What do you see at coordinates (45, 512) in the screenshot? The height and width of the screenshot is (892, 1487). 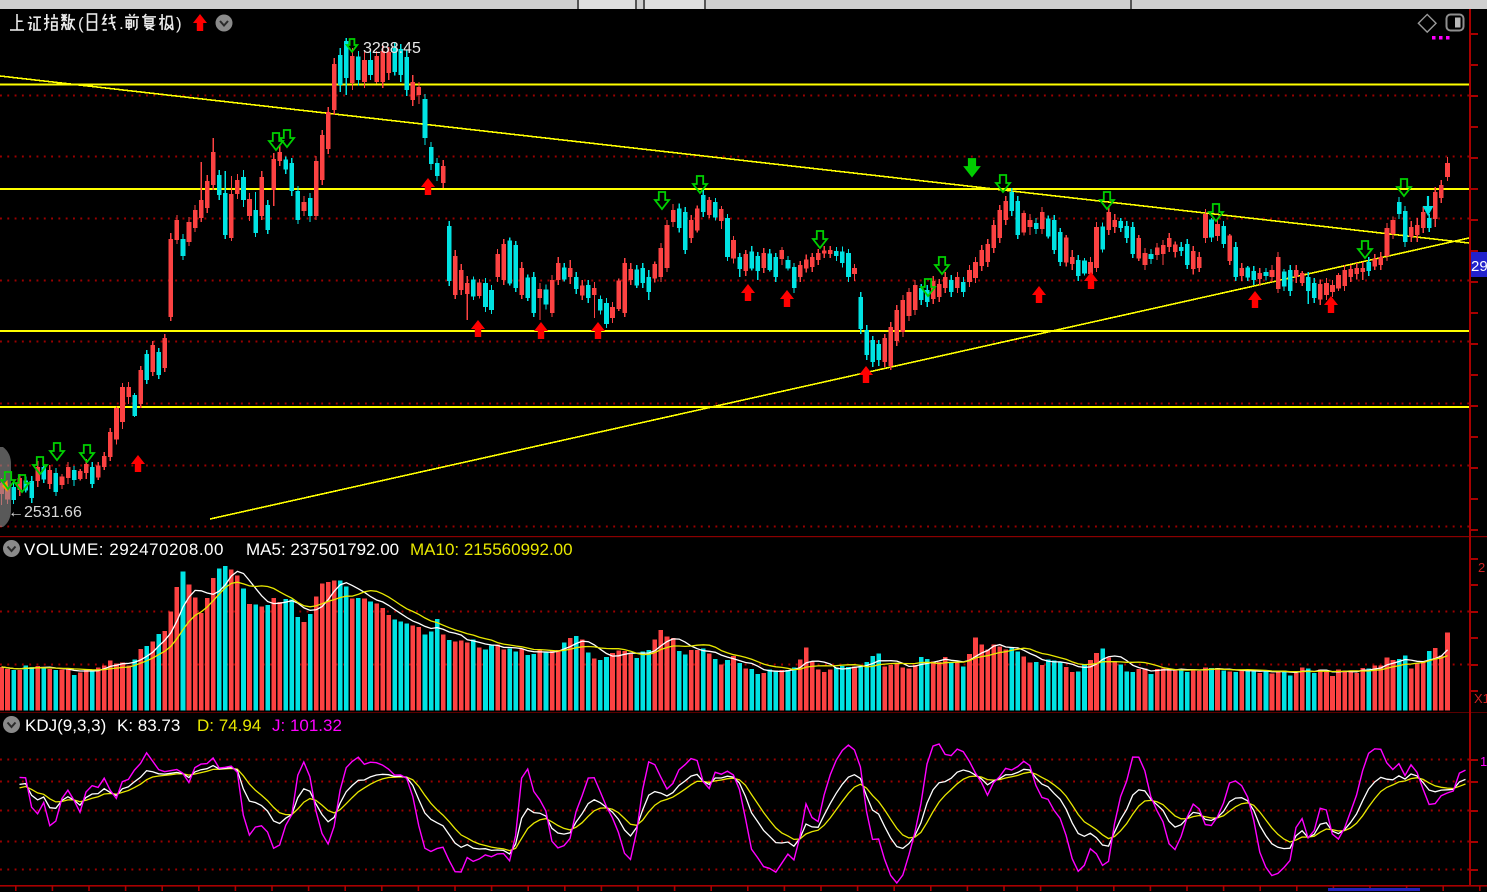 I see `svg-text: ←2531.66` at bounding box center [45, 512].